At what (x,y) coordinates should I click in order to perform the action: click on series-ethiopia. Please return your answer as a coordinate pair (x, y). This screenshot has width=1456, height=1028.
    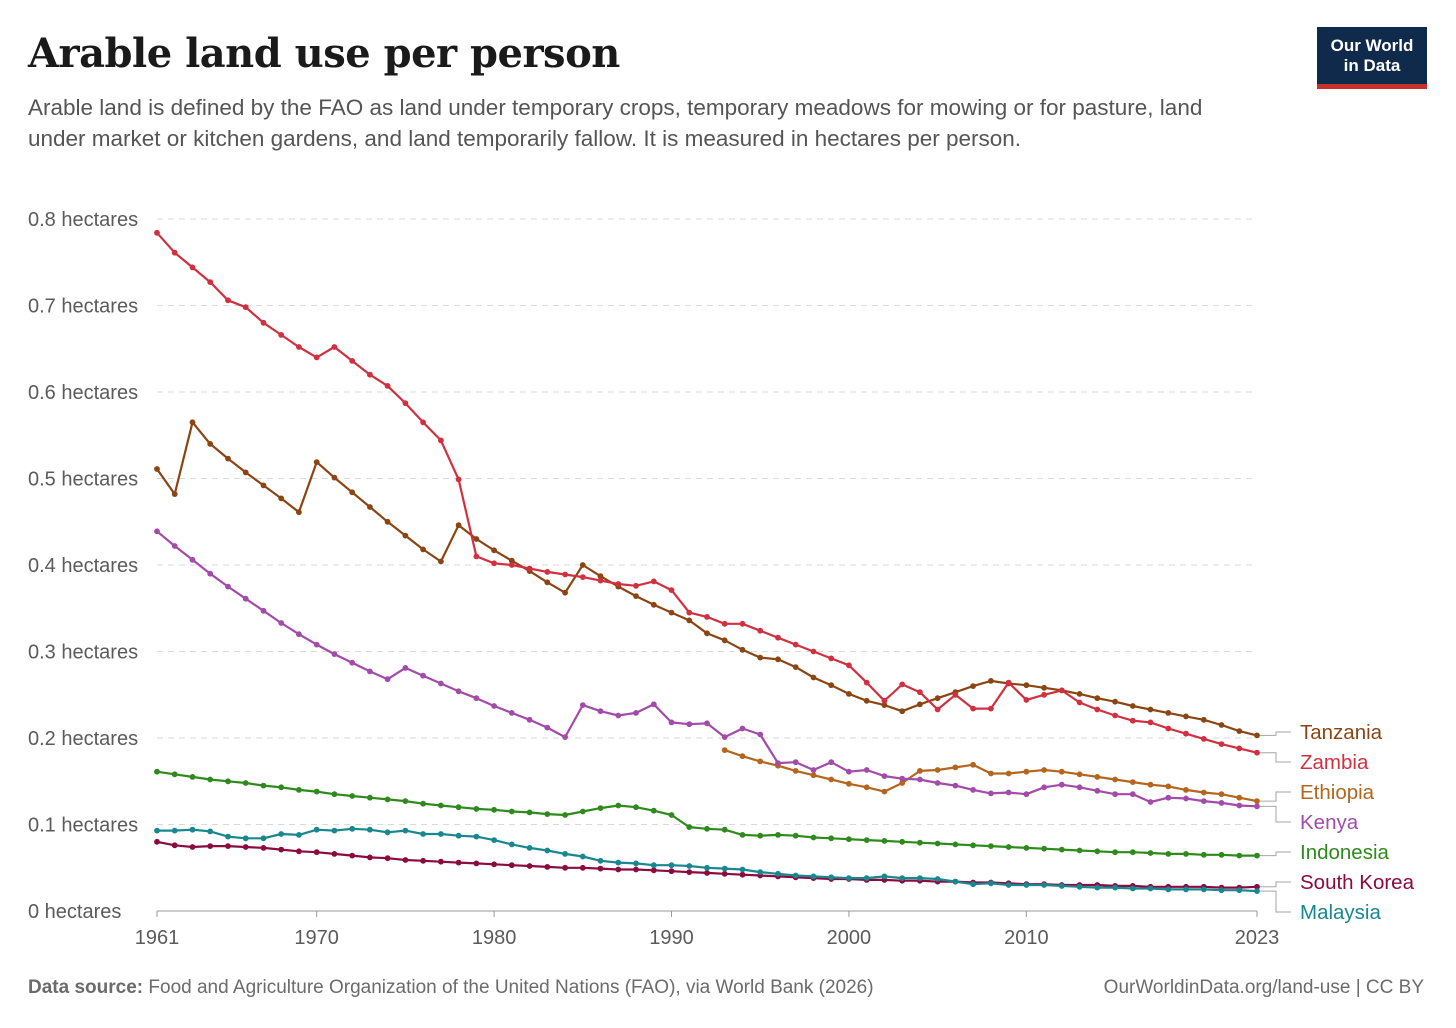
    Looking at the image, I should click on (990, 775).